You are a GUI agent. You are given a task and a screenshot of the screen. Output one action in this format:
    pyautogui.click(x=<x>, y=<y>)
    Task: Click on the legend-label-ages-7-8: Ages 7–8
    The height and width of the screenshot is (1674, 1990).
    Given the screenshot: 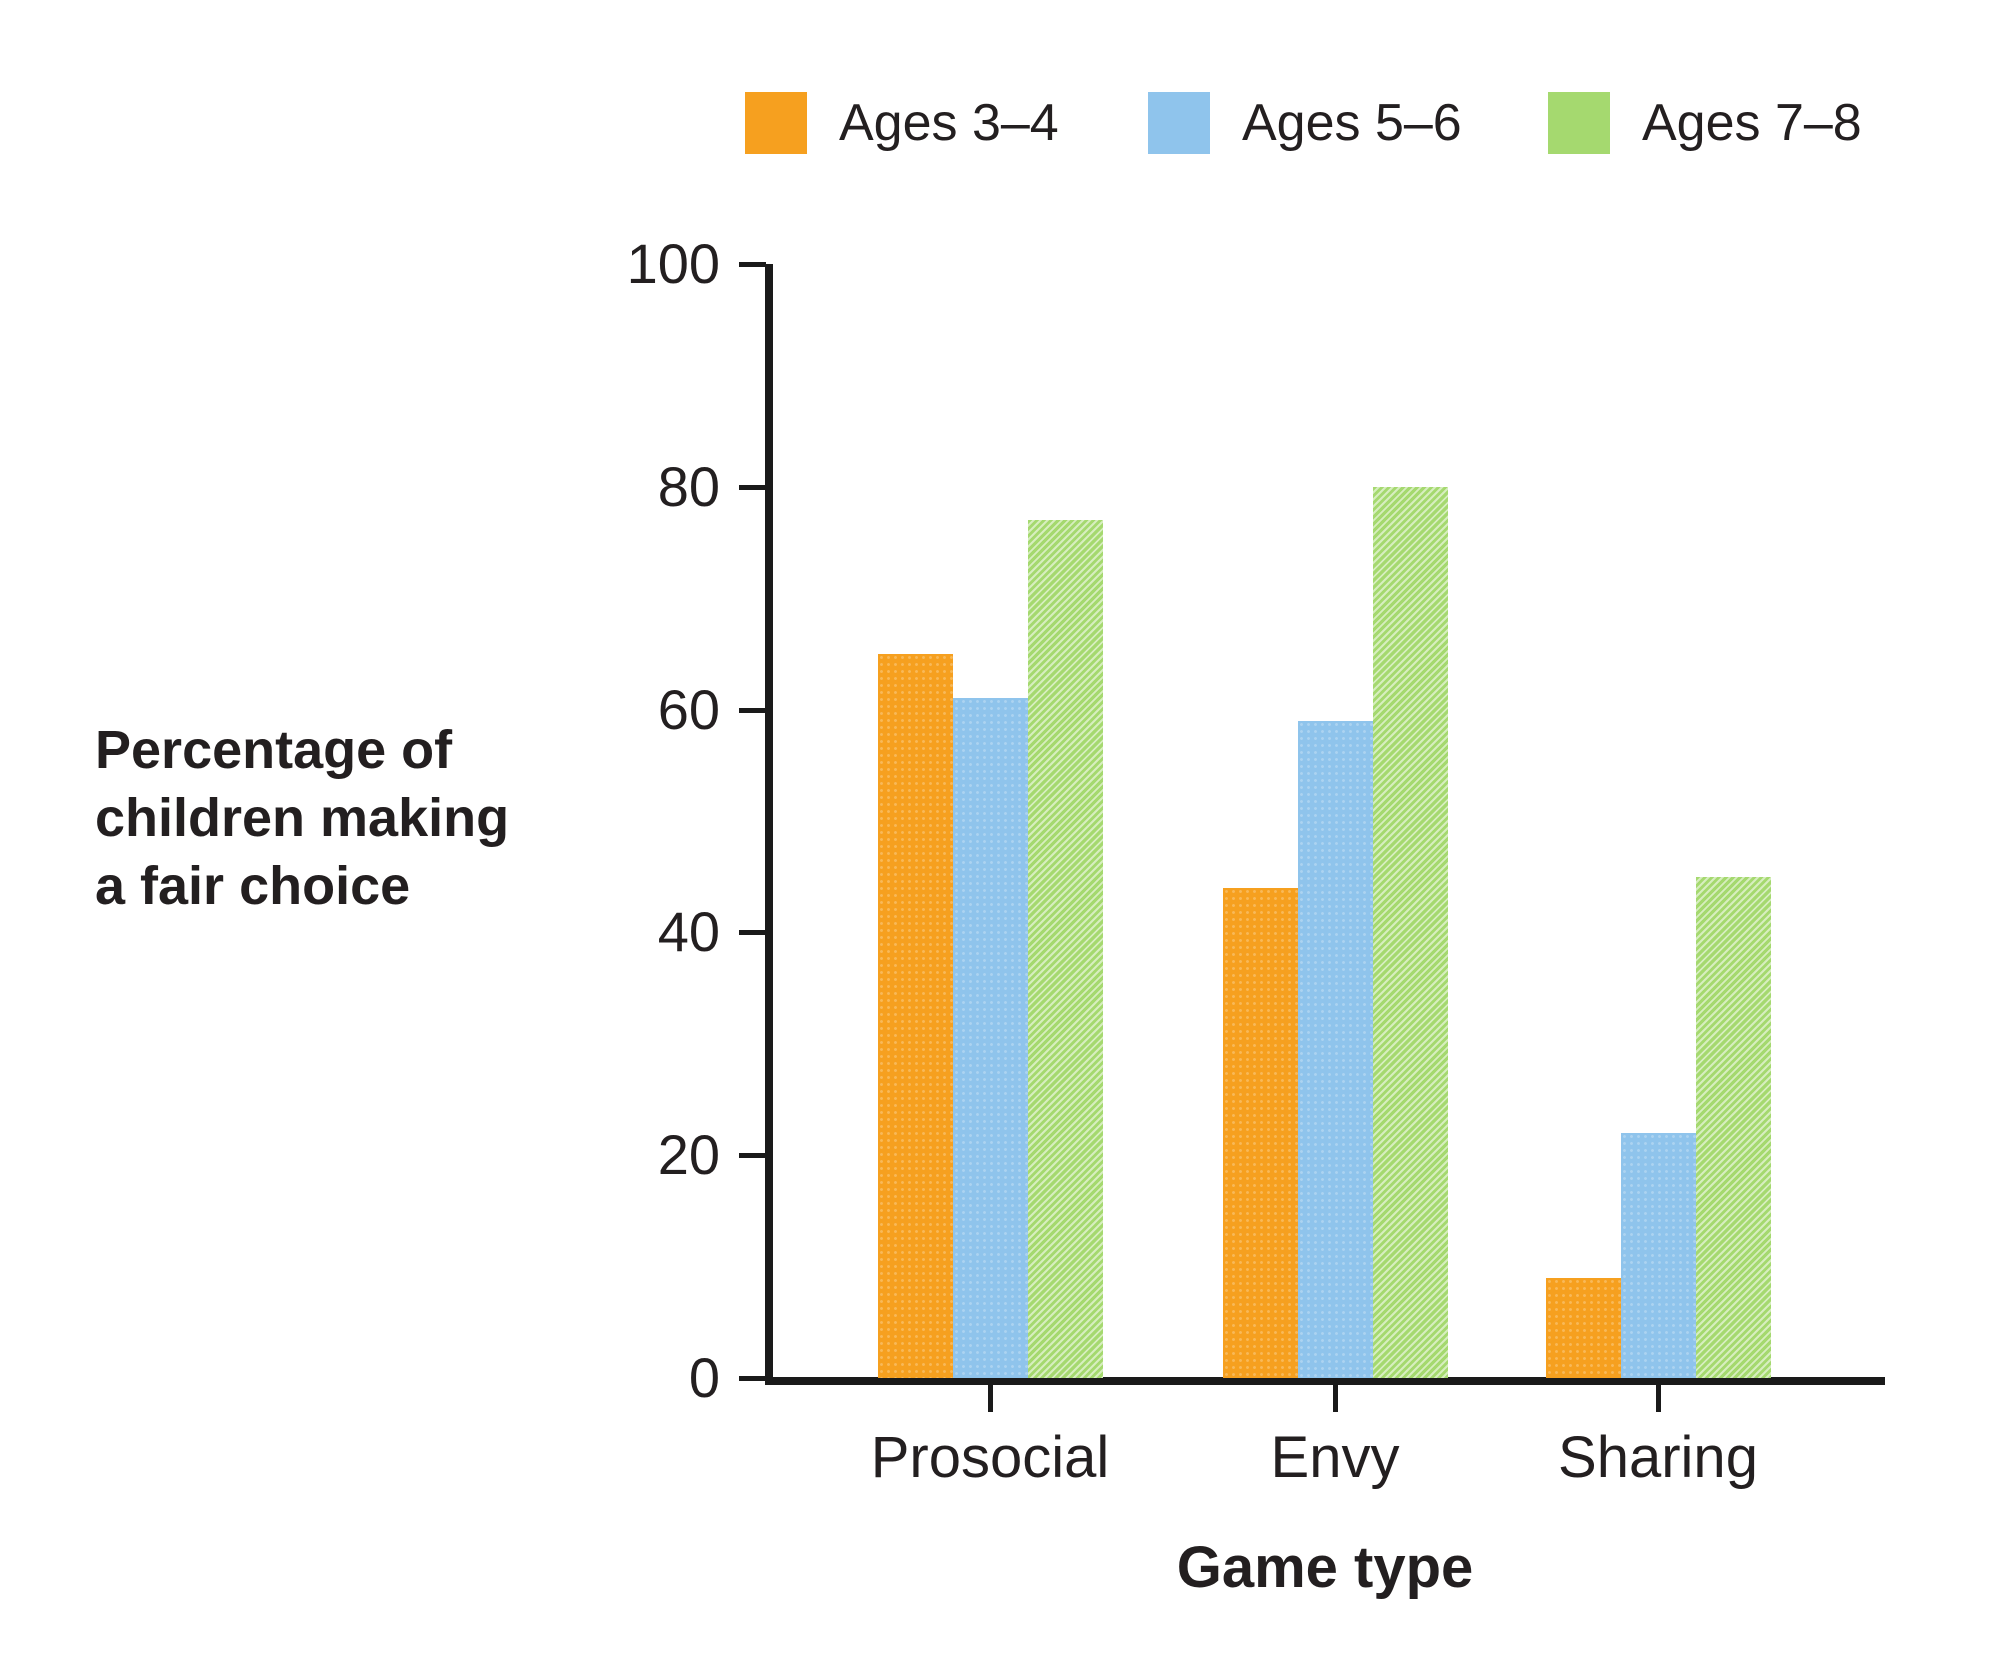 What is the action you would take?
    pyautogui.click(x=1752, y=123)
    